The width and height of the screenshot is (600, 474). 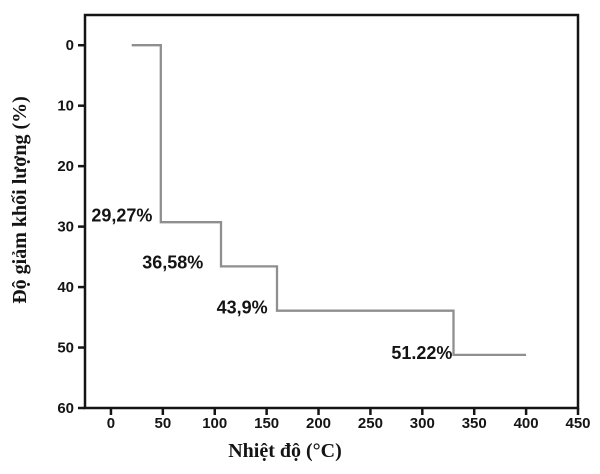 I want to click on y-axis-title: Độ giảm khối lượng (%), so click(x=20, y=200).